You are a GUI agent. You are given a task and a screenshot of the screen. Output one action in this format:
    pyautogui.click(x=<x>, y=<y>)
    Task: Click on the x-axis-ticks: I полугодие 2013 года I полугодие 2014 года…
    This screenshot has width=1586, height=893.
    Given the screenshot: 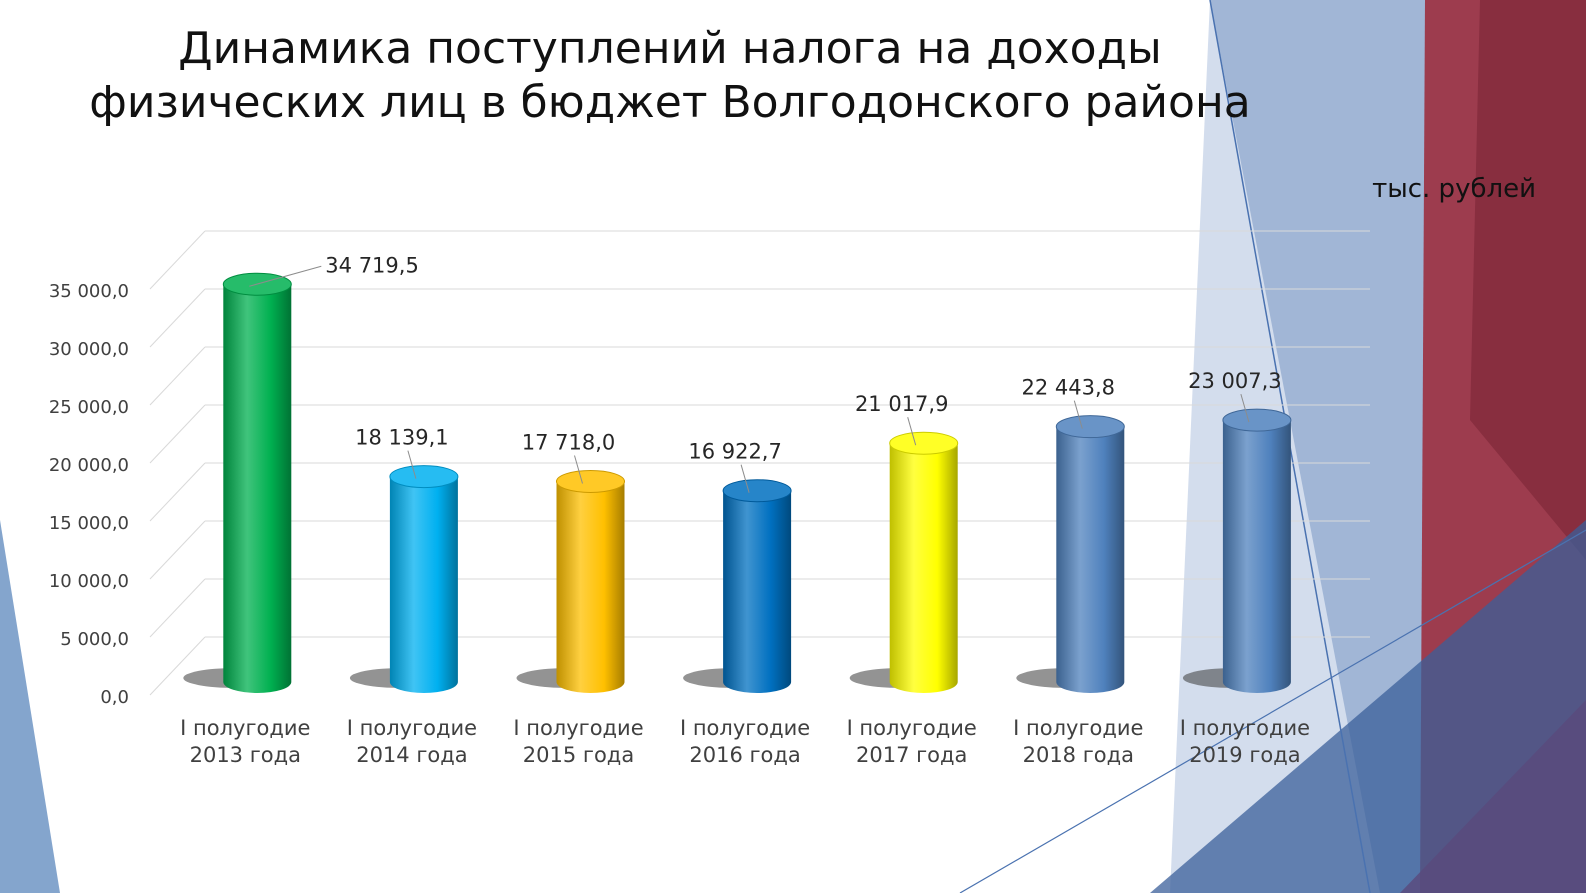 What is the action you would take?
    pyautogui.click(x=745, y=741)
    